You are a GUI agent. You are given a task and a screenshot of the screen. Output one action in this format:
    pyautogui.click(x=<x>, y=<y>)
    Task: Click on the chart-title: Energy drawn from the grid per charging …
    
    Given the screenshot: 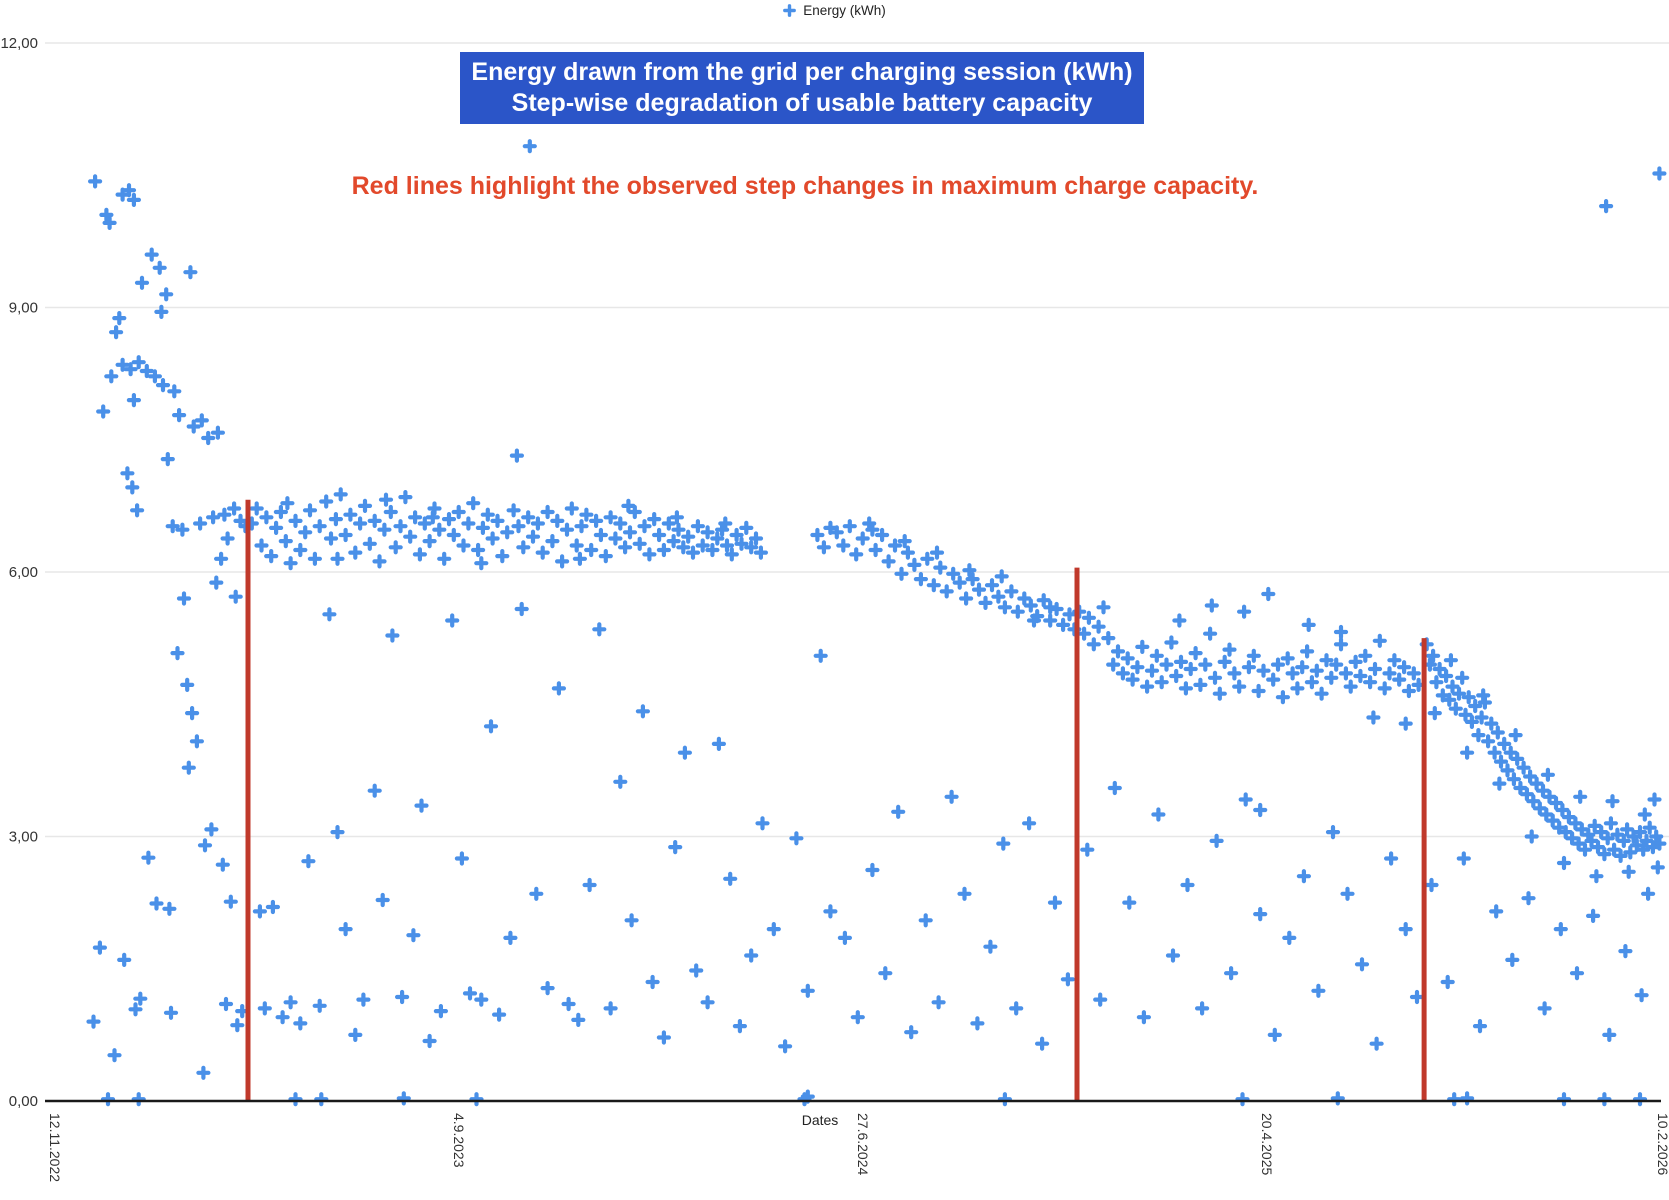 What is the action you would take?
    pyautogui.click(x=802, y=88)
    